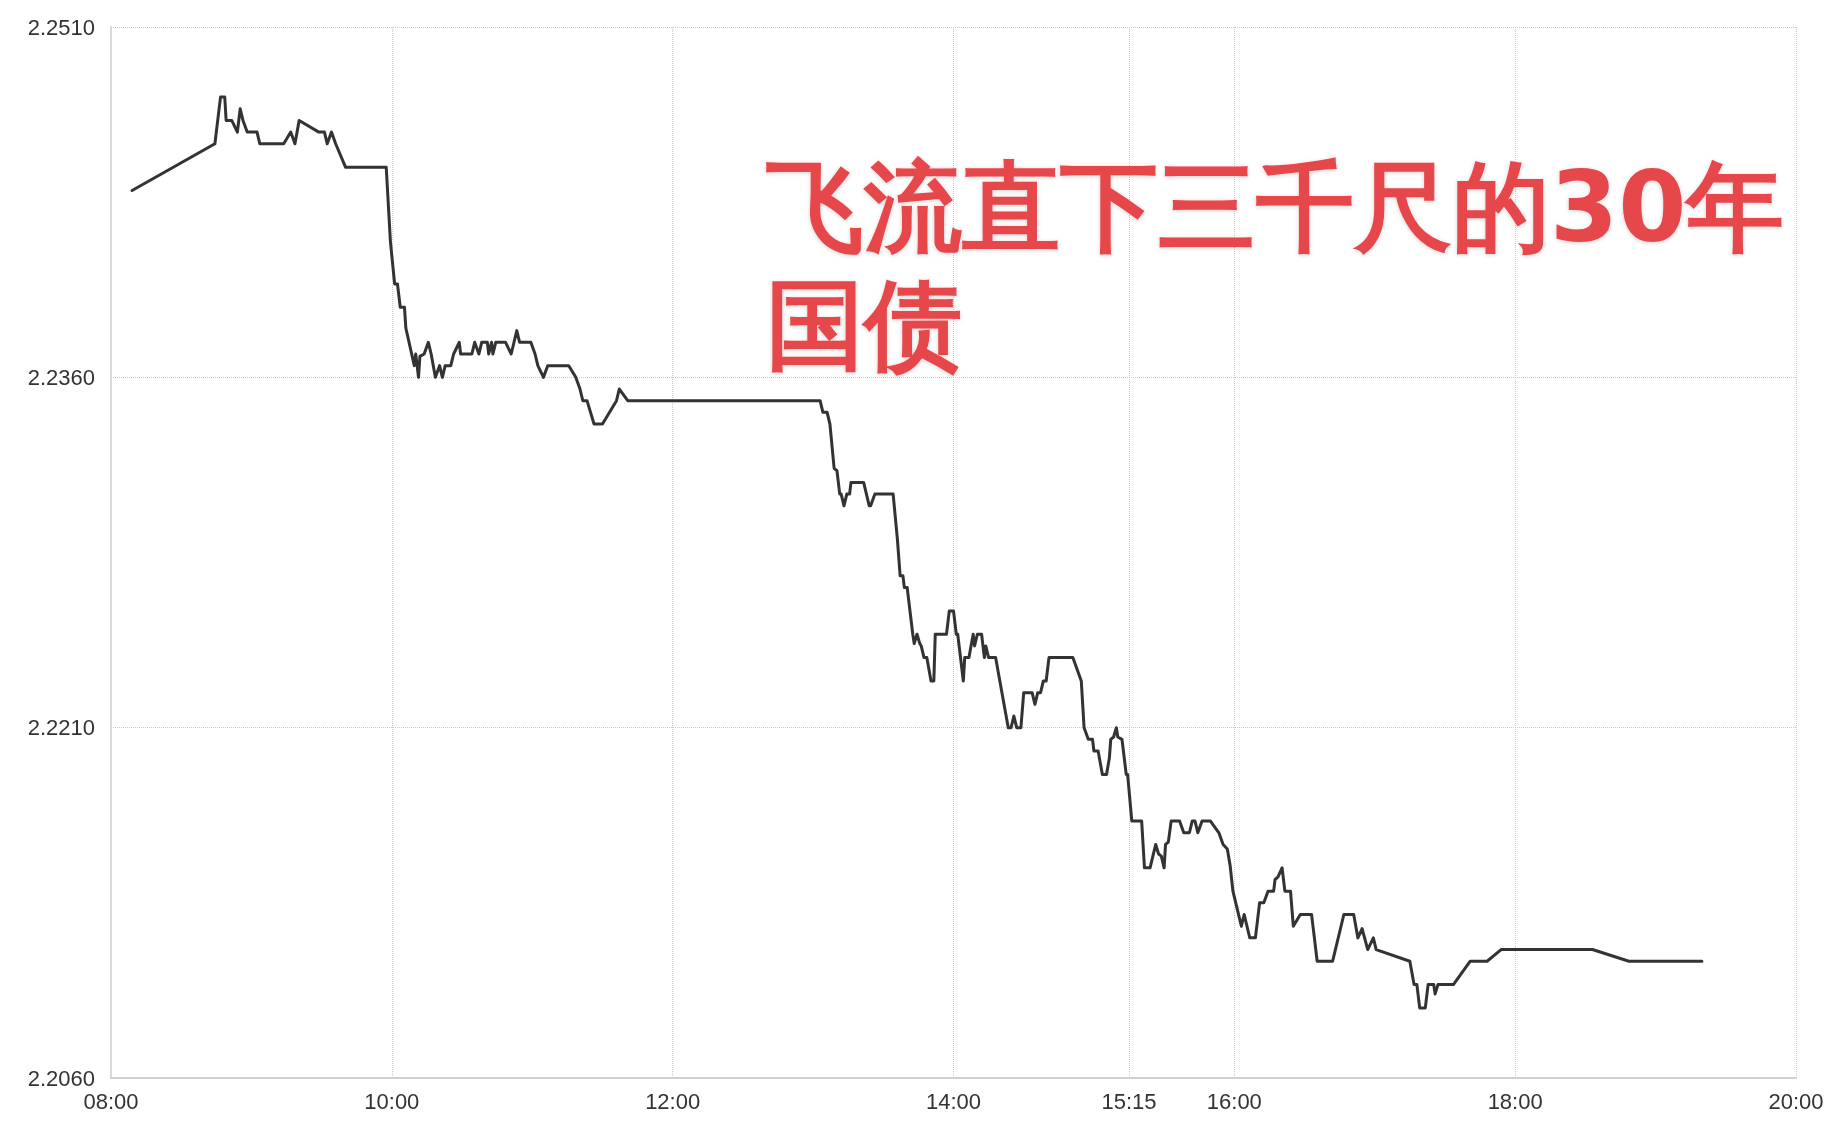  Describe the element at coordinates (1515, 1101) in the screenshot. I see `x-tick-label: 18:00` at that location.